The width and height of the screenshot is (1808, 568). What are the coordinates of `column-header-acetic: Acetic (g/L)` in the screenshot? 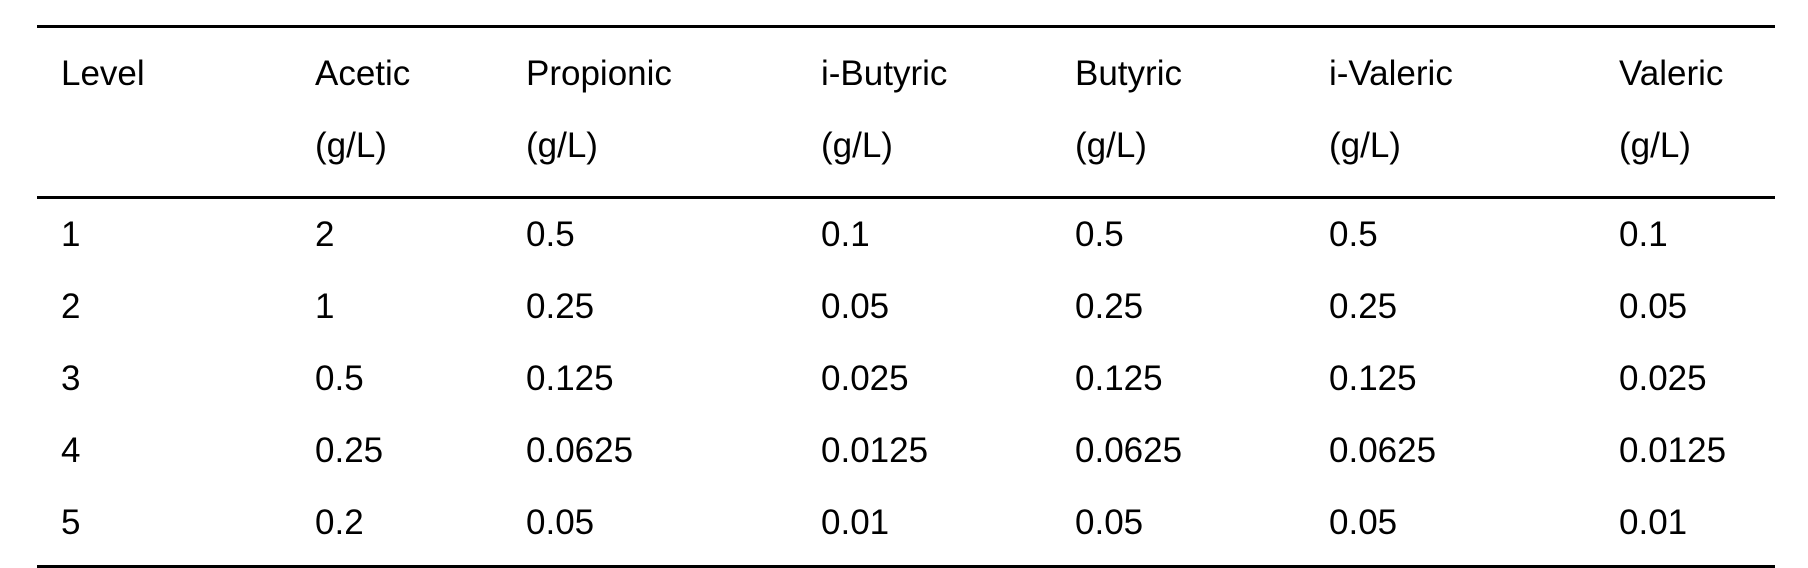 It's located at (396, 112).